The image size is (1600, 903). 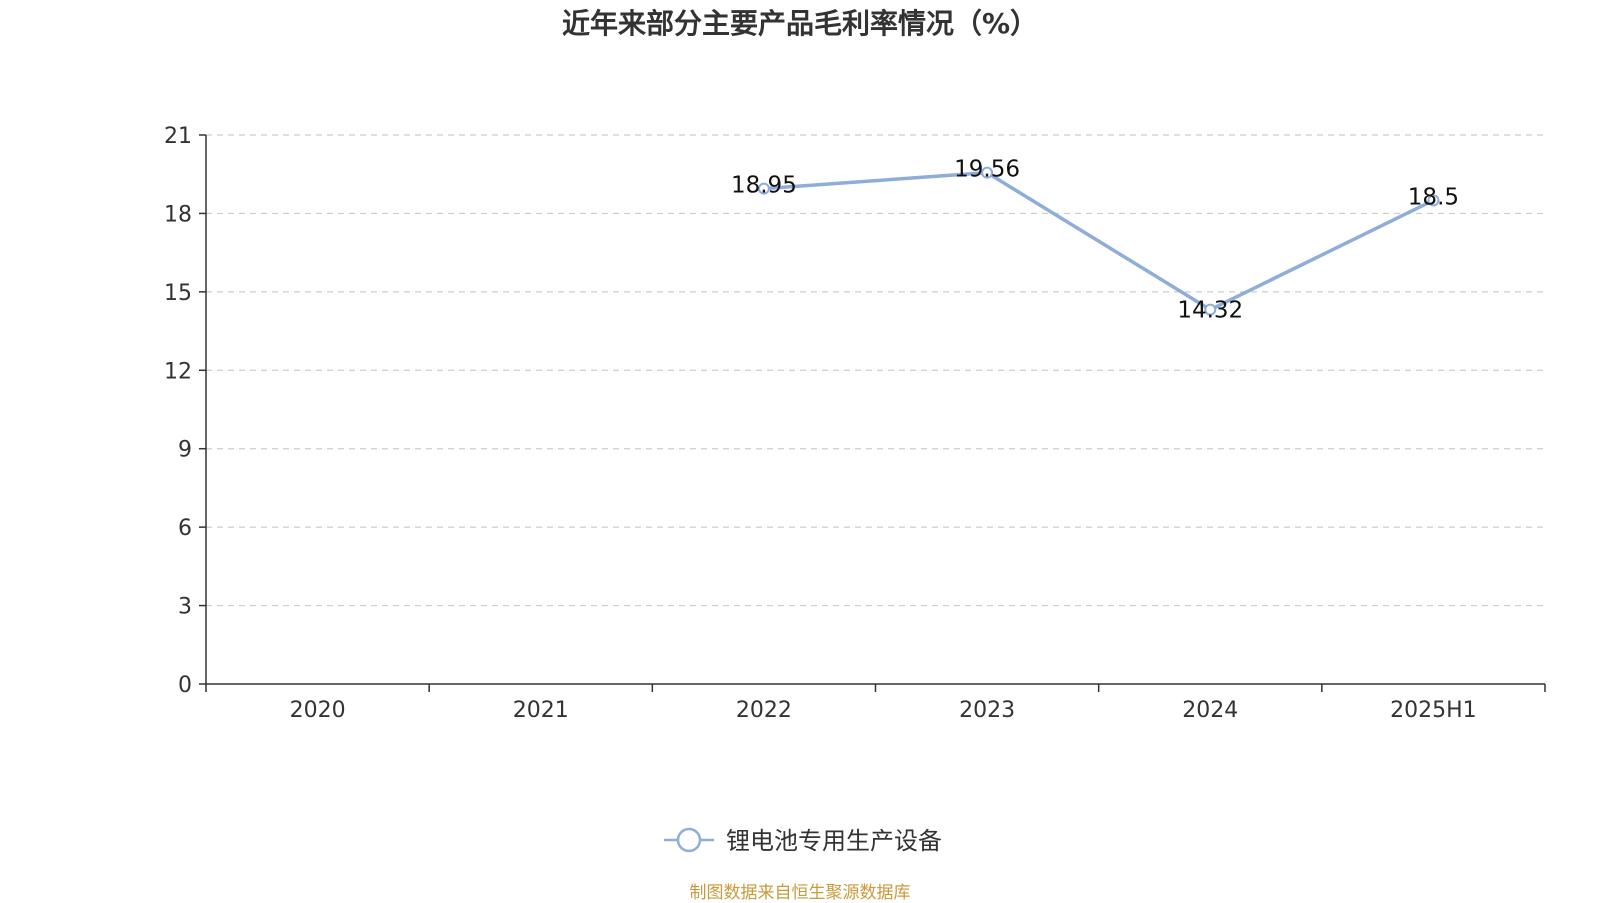 I want to click on series-line-group, so click(x=1098, y=241).